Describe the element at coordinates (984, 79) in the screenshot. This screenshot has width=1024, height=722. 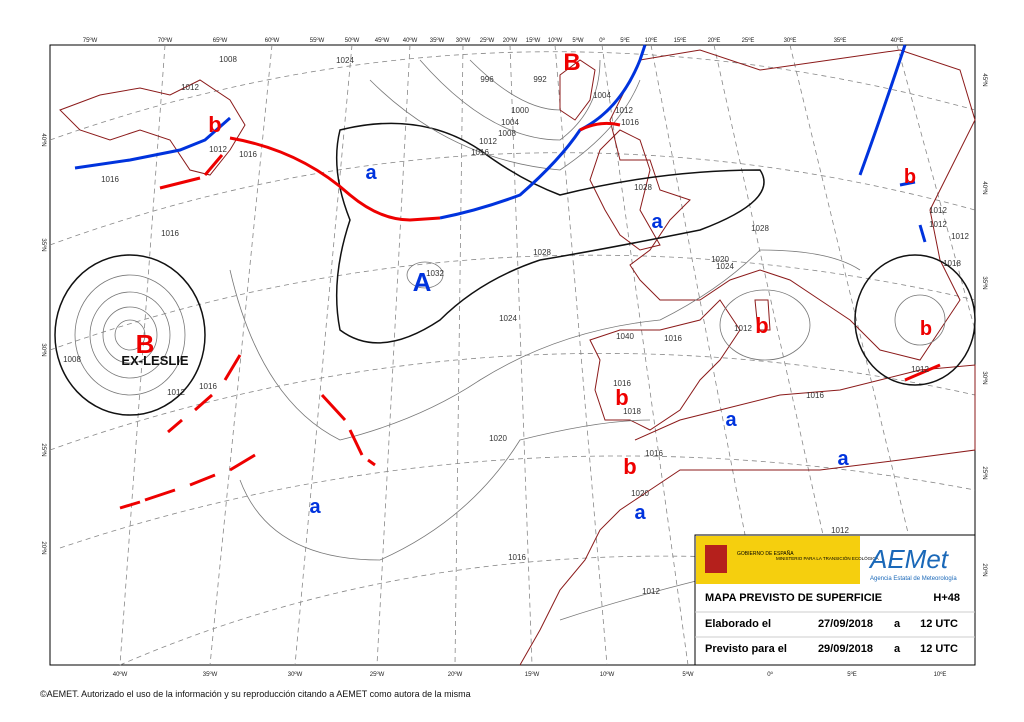
I see `right-axis-label: 45ºN` at that location.